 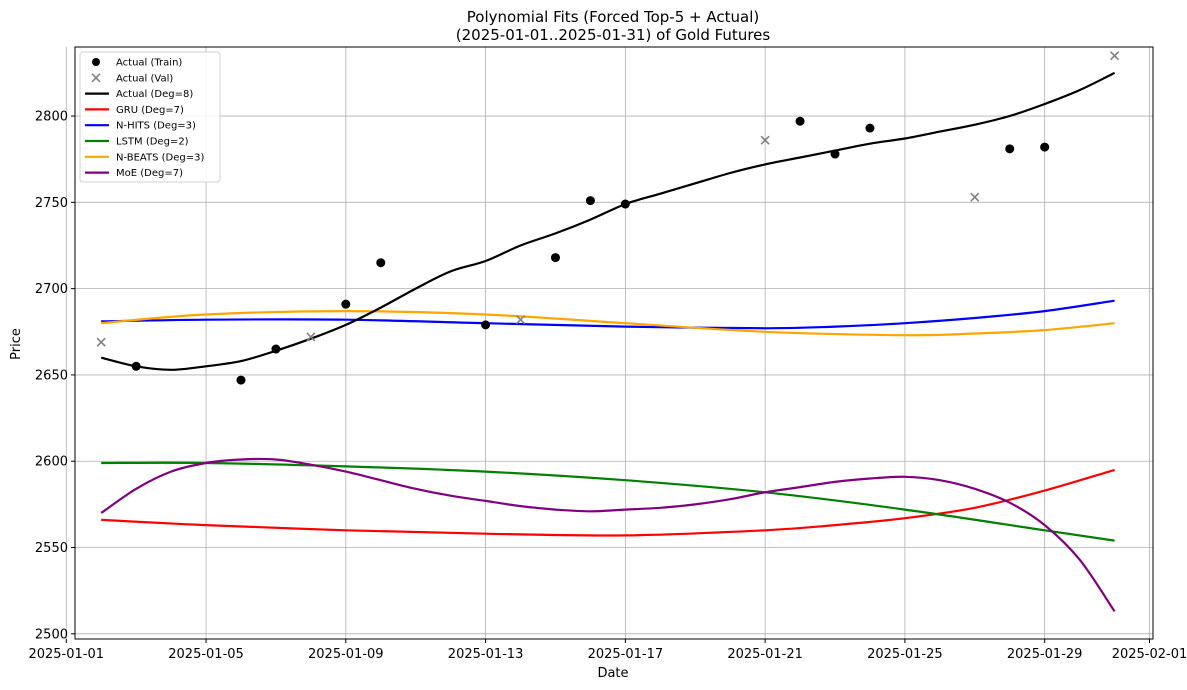 I want to click on x-tick-label: 2025-01-01, so click(x=66, y=654).